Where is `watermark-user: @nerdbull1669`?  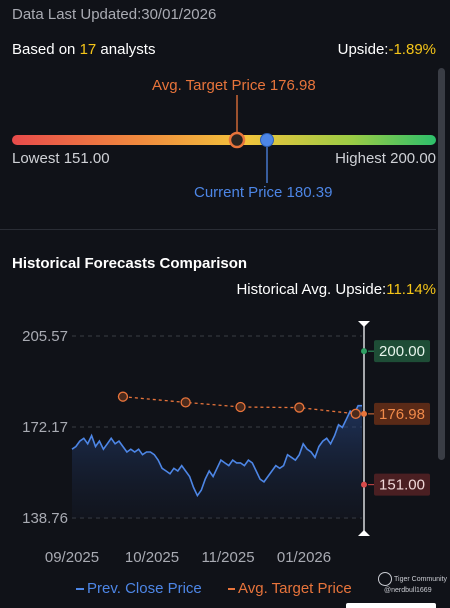
watermark-user: @nerdbull1669 is located at coordinates (408, 590).